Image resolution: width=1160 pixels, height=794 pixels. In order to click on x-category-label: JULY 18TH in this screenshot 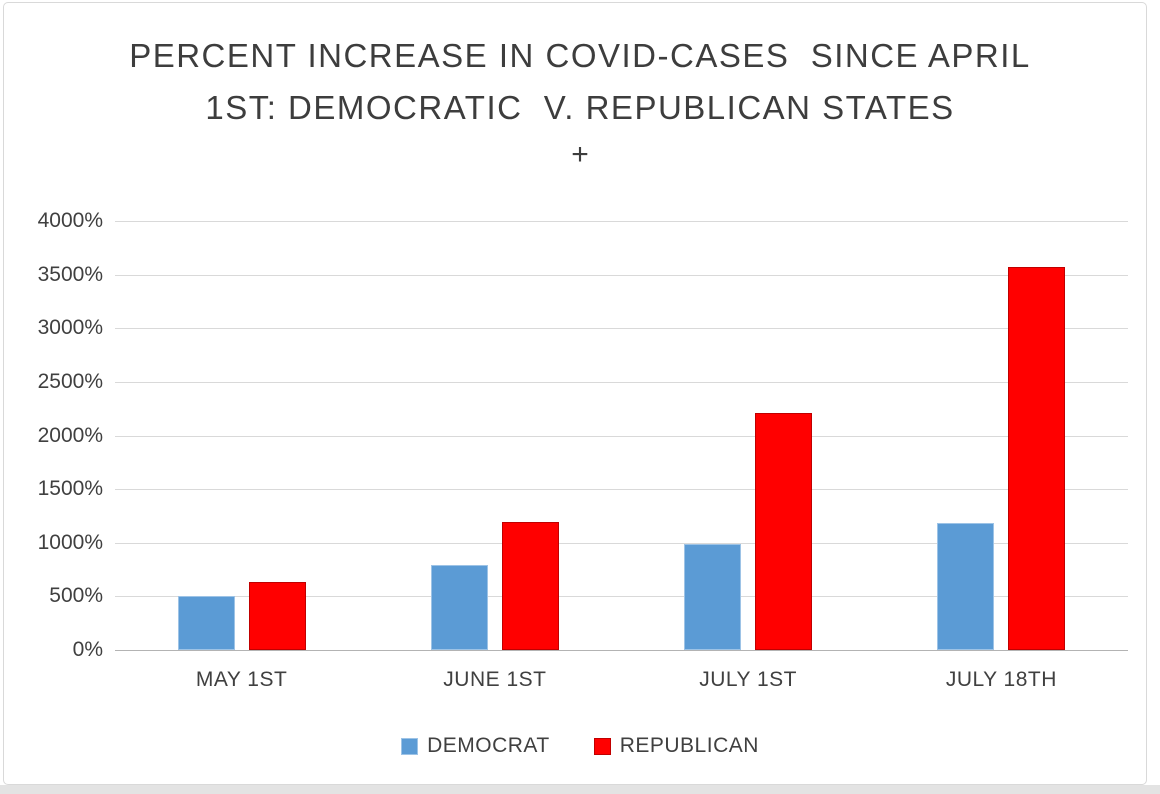, I will do `click(1001, 679)`.